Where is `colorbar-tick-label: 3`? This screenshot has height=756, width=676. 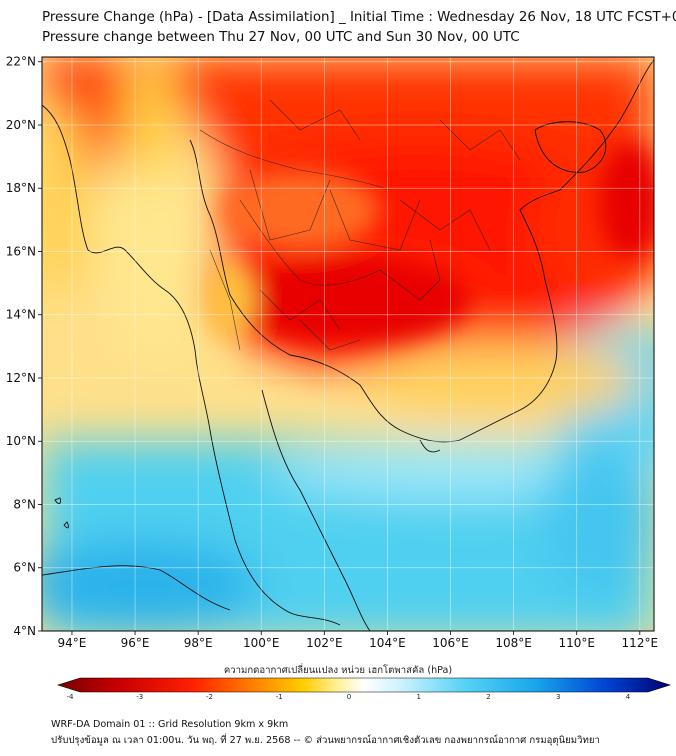 colorbar-tick-label: 3 is located at coordinates (558, 696).